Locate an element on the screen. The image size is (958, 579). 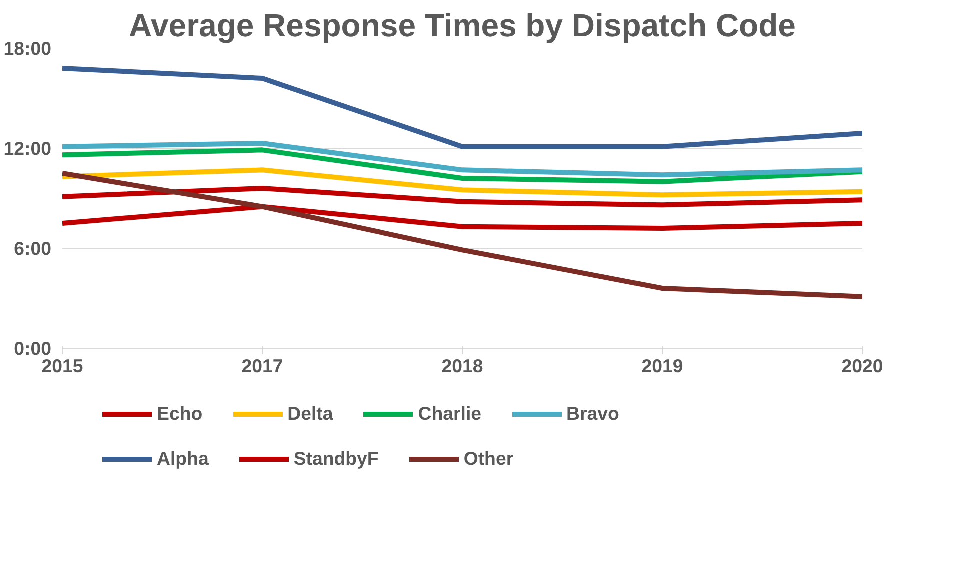
legend-label: StandbyF is located at coordinates (336, 459).